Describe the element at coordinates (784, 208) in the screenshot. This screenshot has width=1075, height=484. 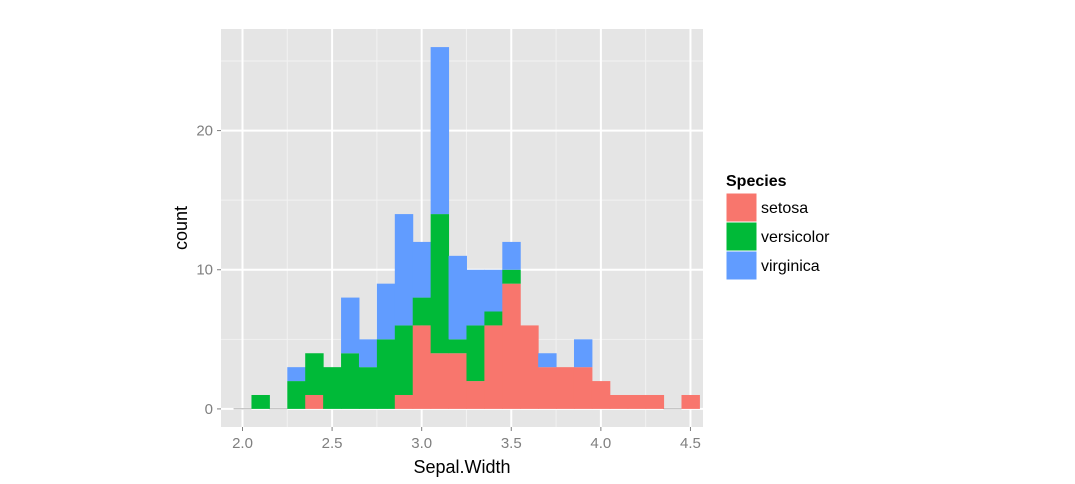
I see `legend-label-setosa: setosa` at that location.